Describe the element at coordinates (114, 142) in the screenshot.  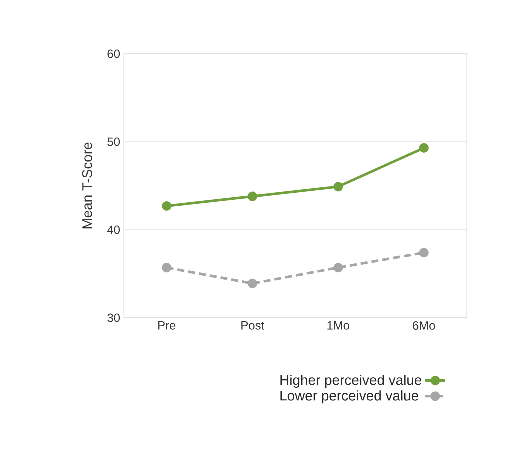
I see `y-tick-label: 50` at that location.